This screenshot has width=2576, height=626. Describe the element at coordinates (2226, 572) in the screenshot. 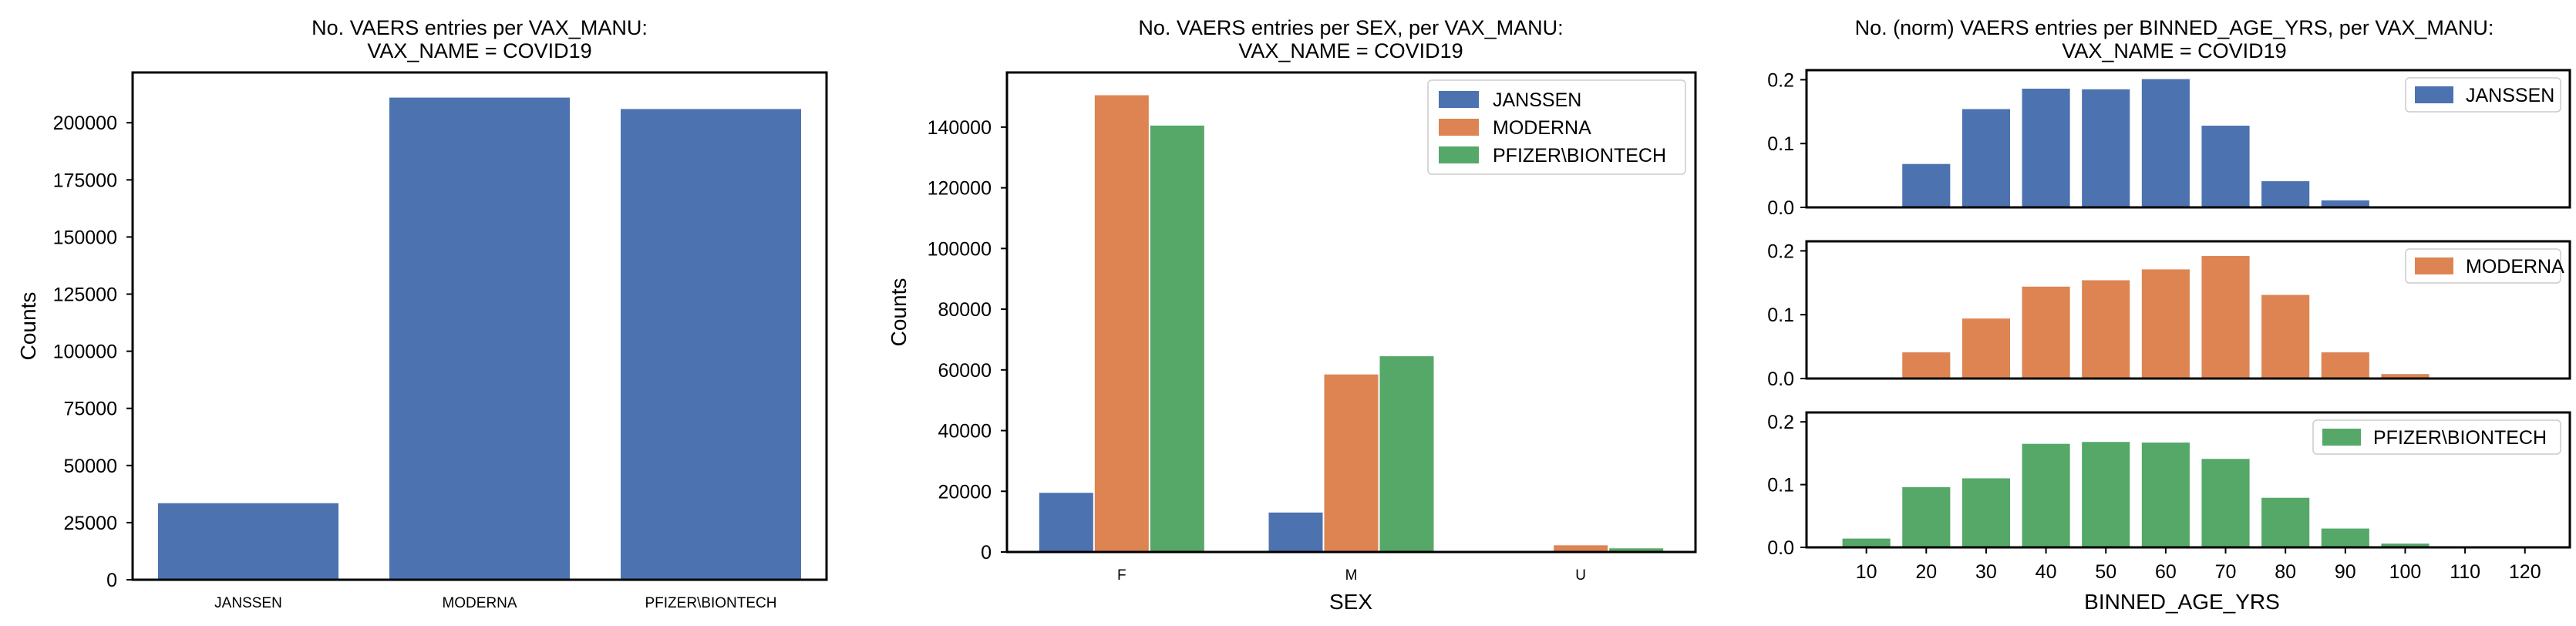

I see `x-tick-label: 70` at that location.